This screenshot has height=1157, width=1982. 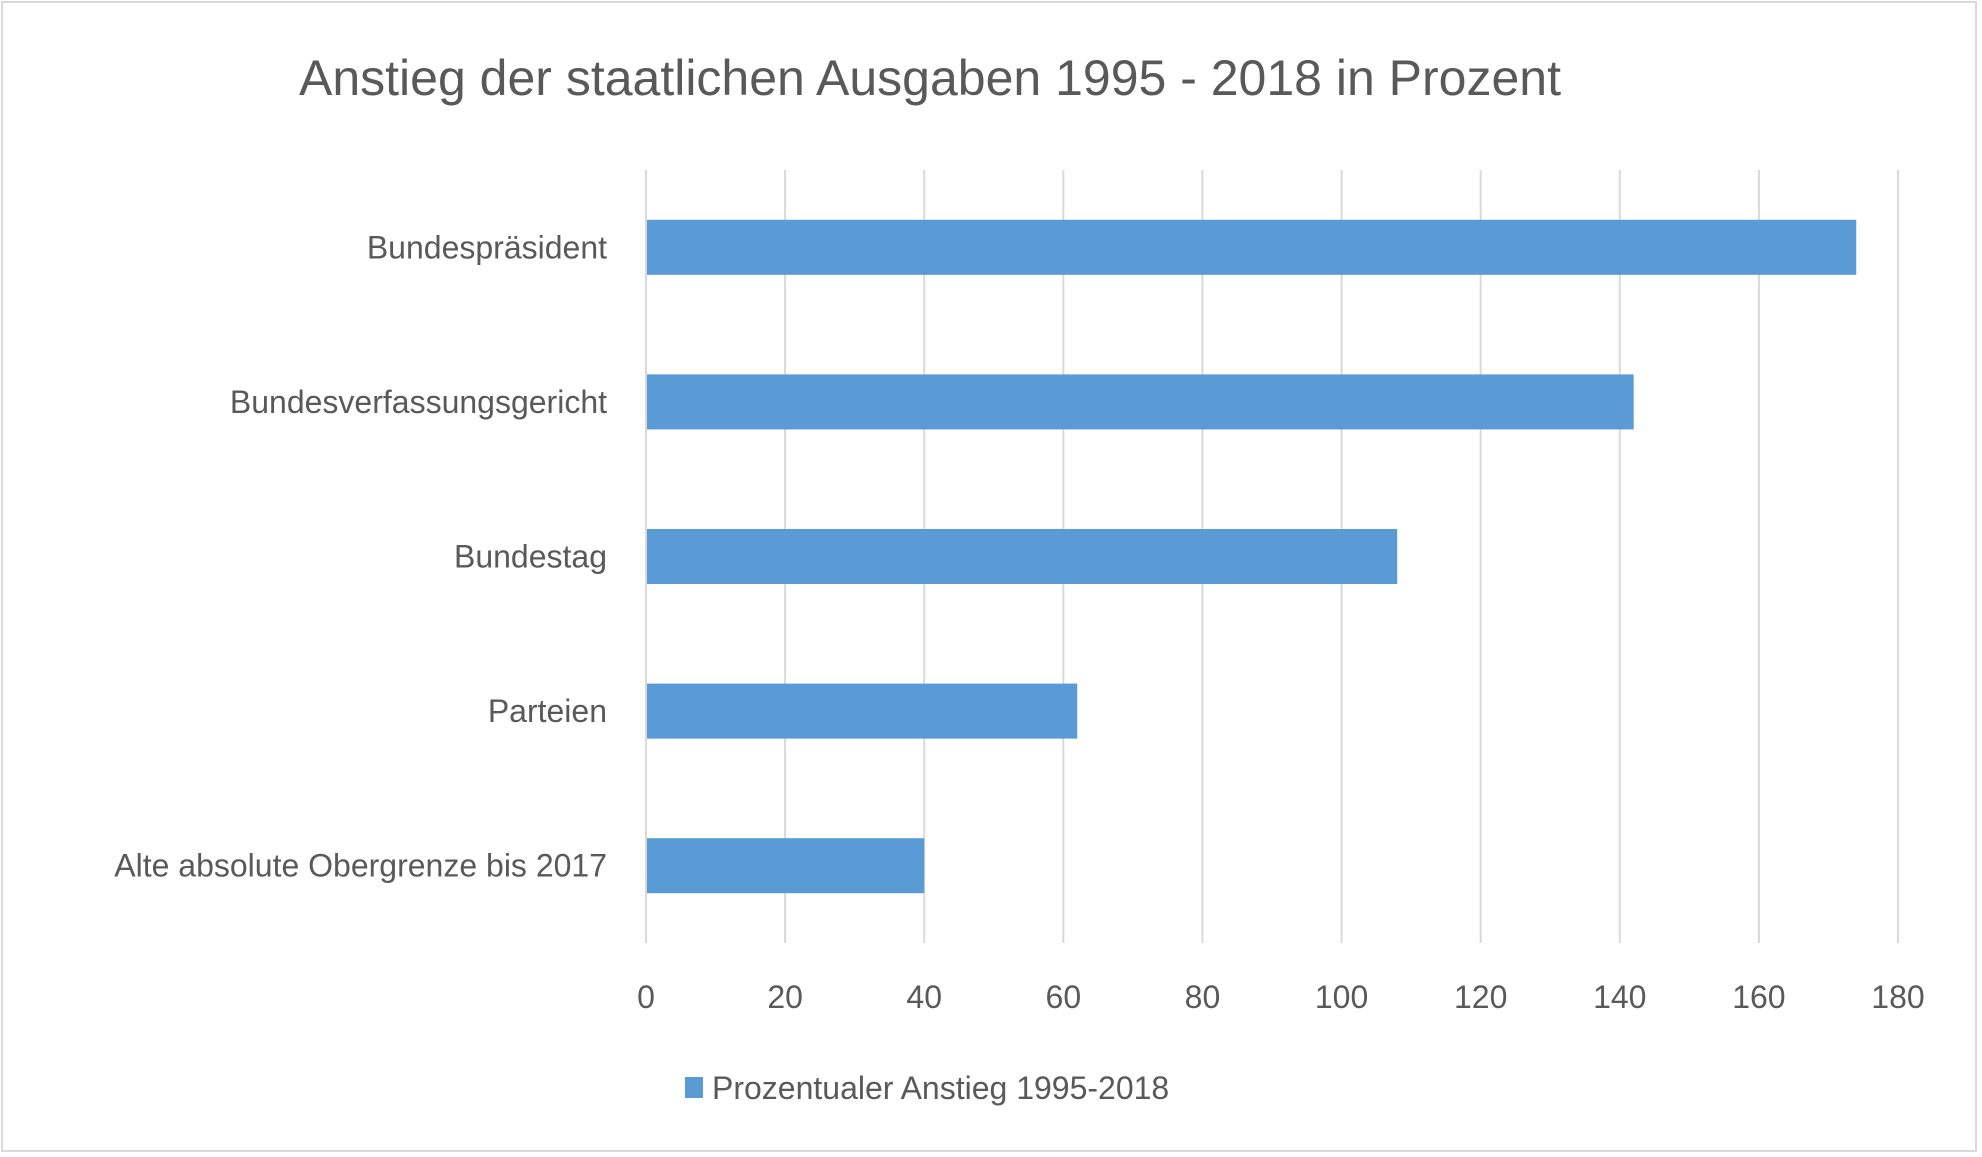 I want to click on x-tick-labels: 0 20 40 60 80 100 120 140 160 180, so click(x=1281, y=997).